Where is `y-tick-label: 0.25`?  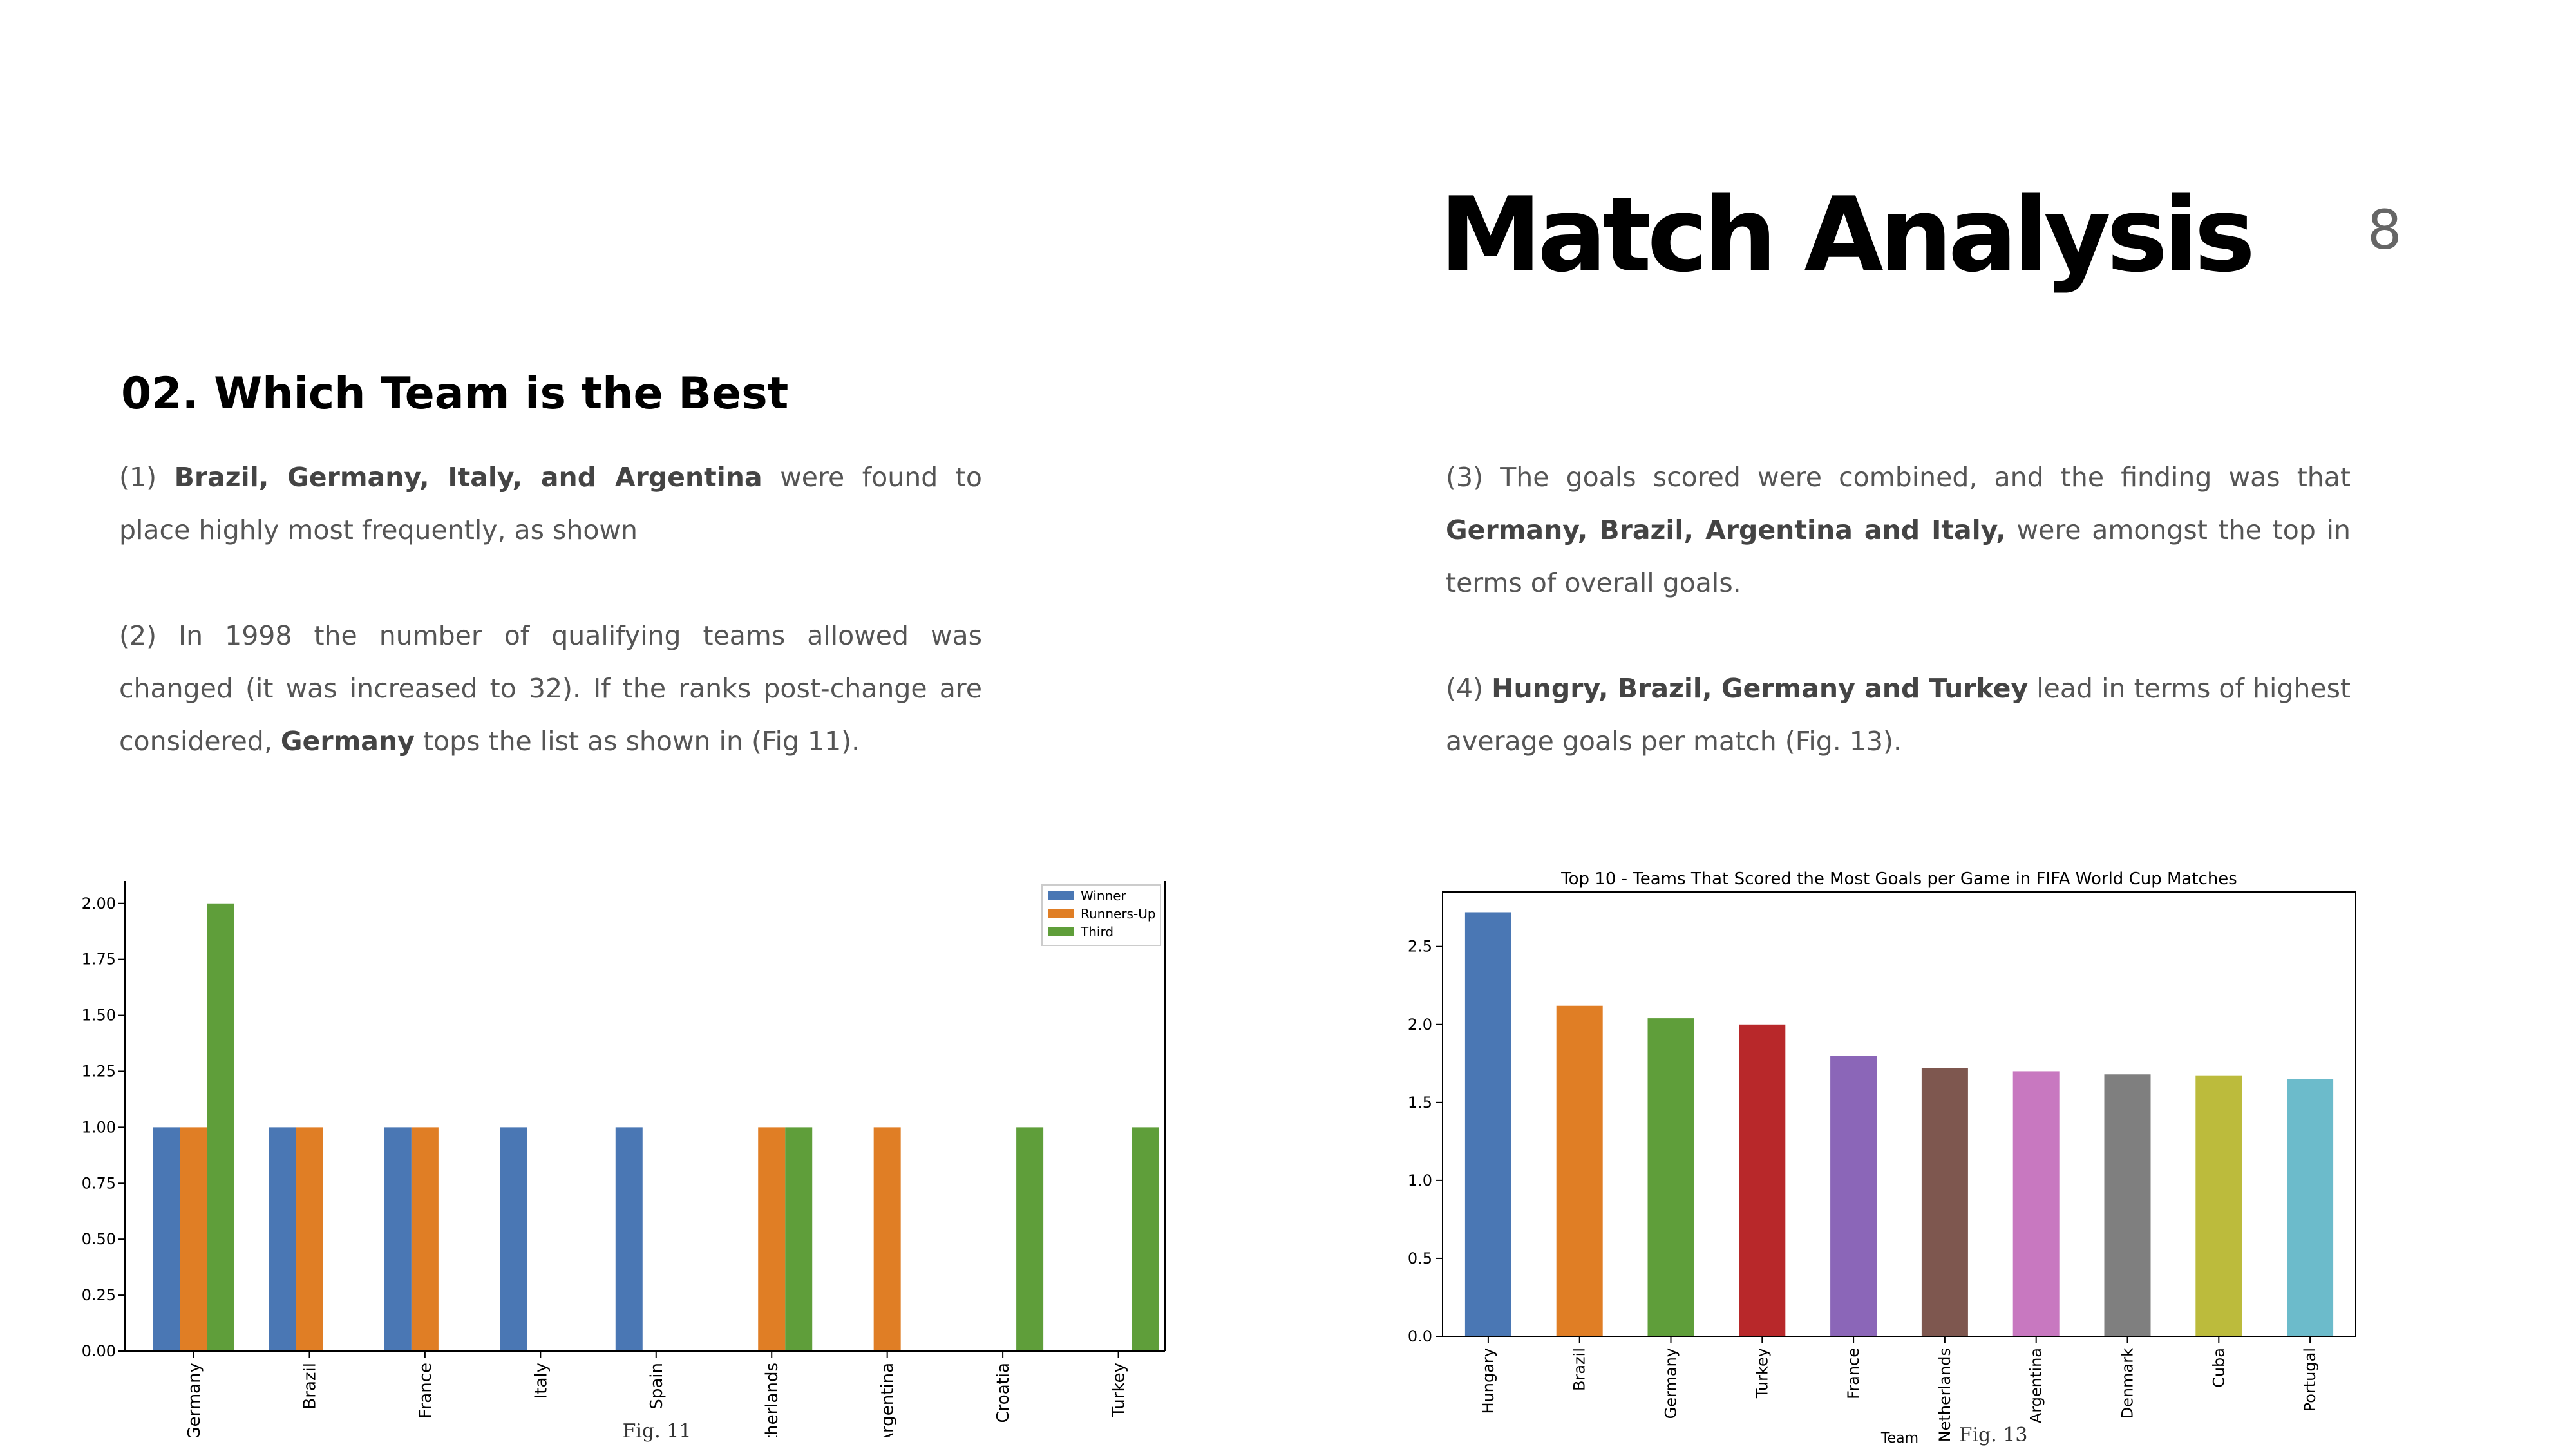 y-tick-label: 0.25 is located at coordinates (99, 1295).